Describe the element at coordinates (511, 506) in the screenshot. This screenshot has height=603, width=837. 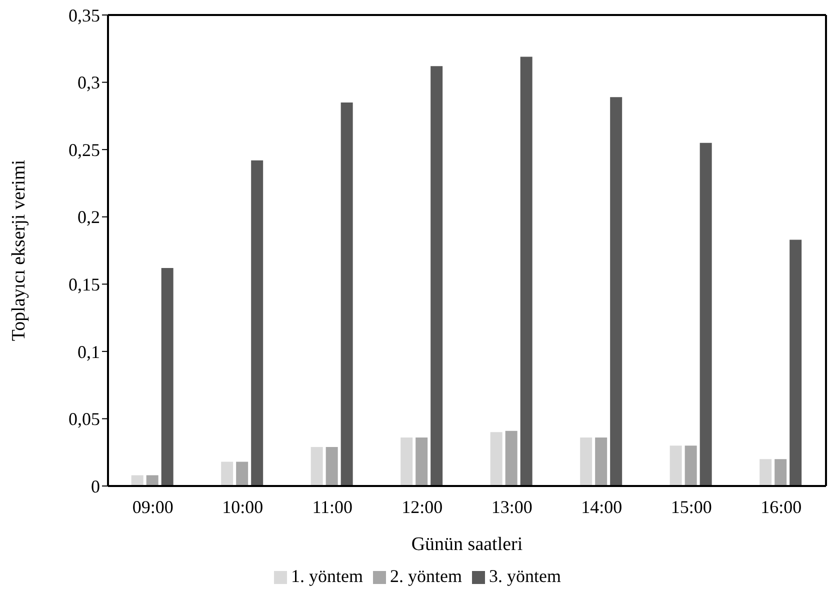
I see `x-tick-label: 13:00` at that location.